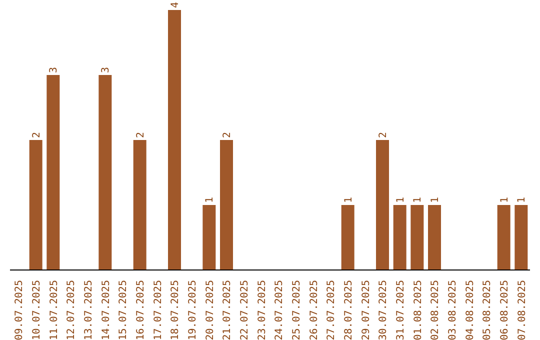  What do you see at coordinates (349, 310) in the screenshot?
I see `x-tick-label: 28.07.2025` at bounding box center [349, 310].